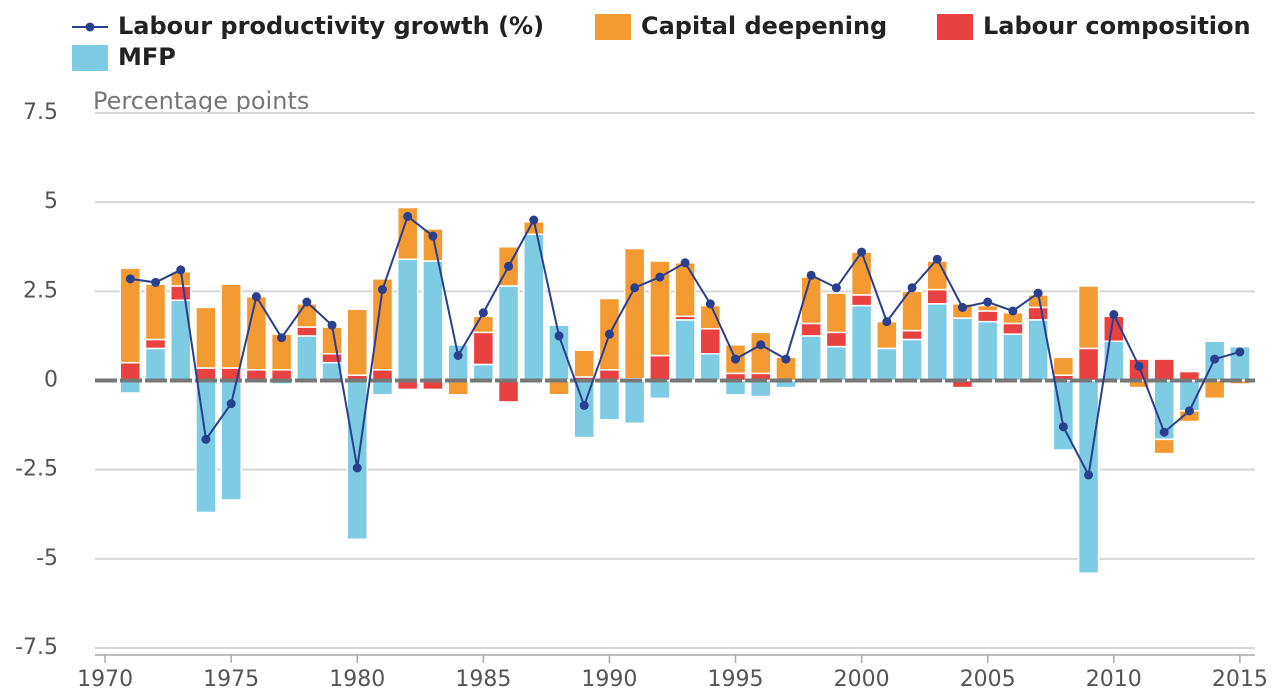 This screenshot has width=1274, height=693. What do you see at coordinates (1117, 26) in the screenshot?
I see `legend-label: Labour composition` at bounding box center [1117, 26].